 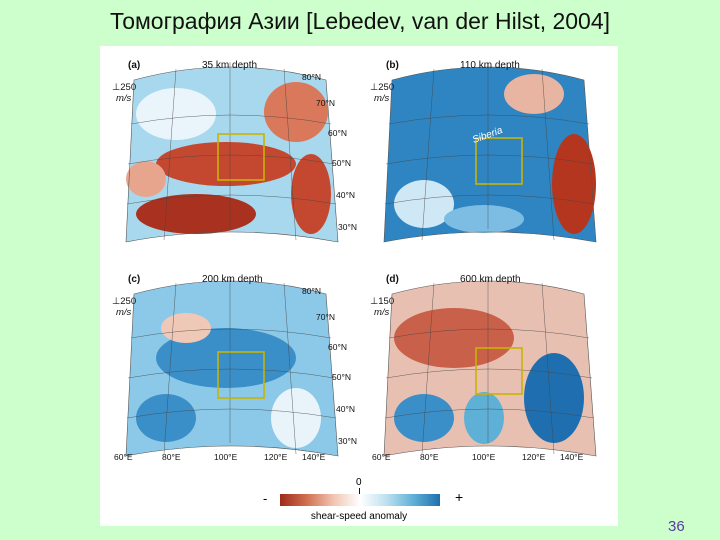 What do you see at coordinates (382, 301) in the screenshot?
I see `panel-d-scale-value: ⊥150` at bounding box center [382, 301].